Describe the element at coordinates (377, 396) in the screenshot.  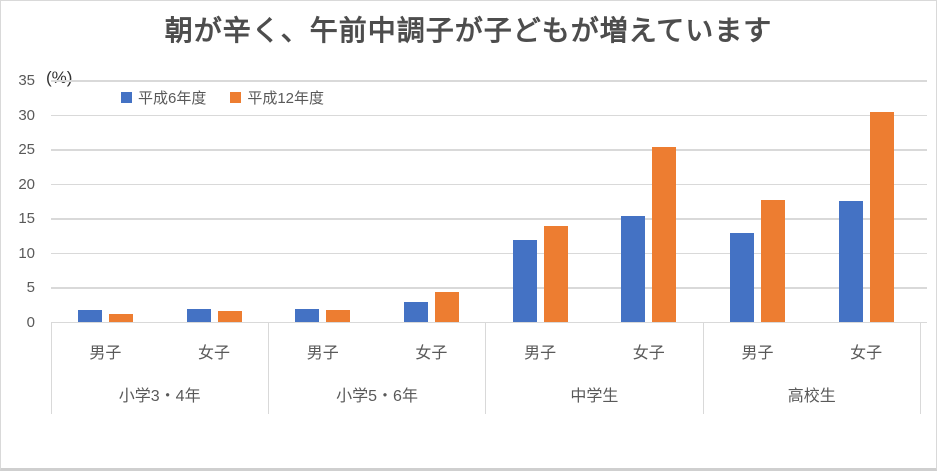
I see `x-group-label: 小学5・6年` at that location.